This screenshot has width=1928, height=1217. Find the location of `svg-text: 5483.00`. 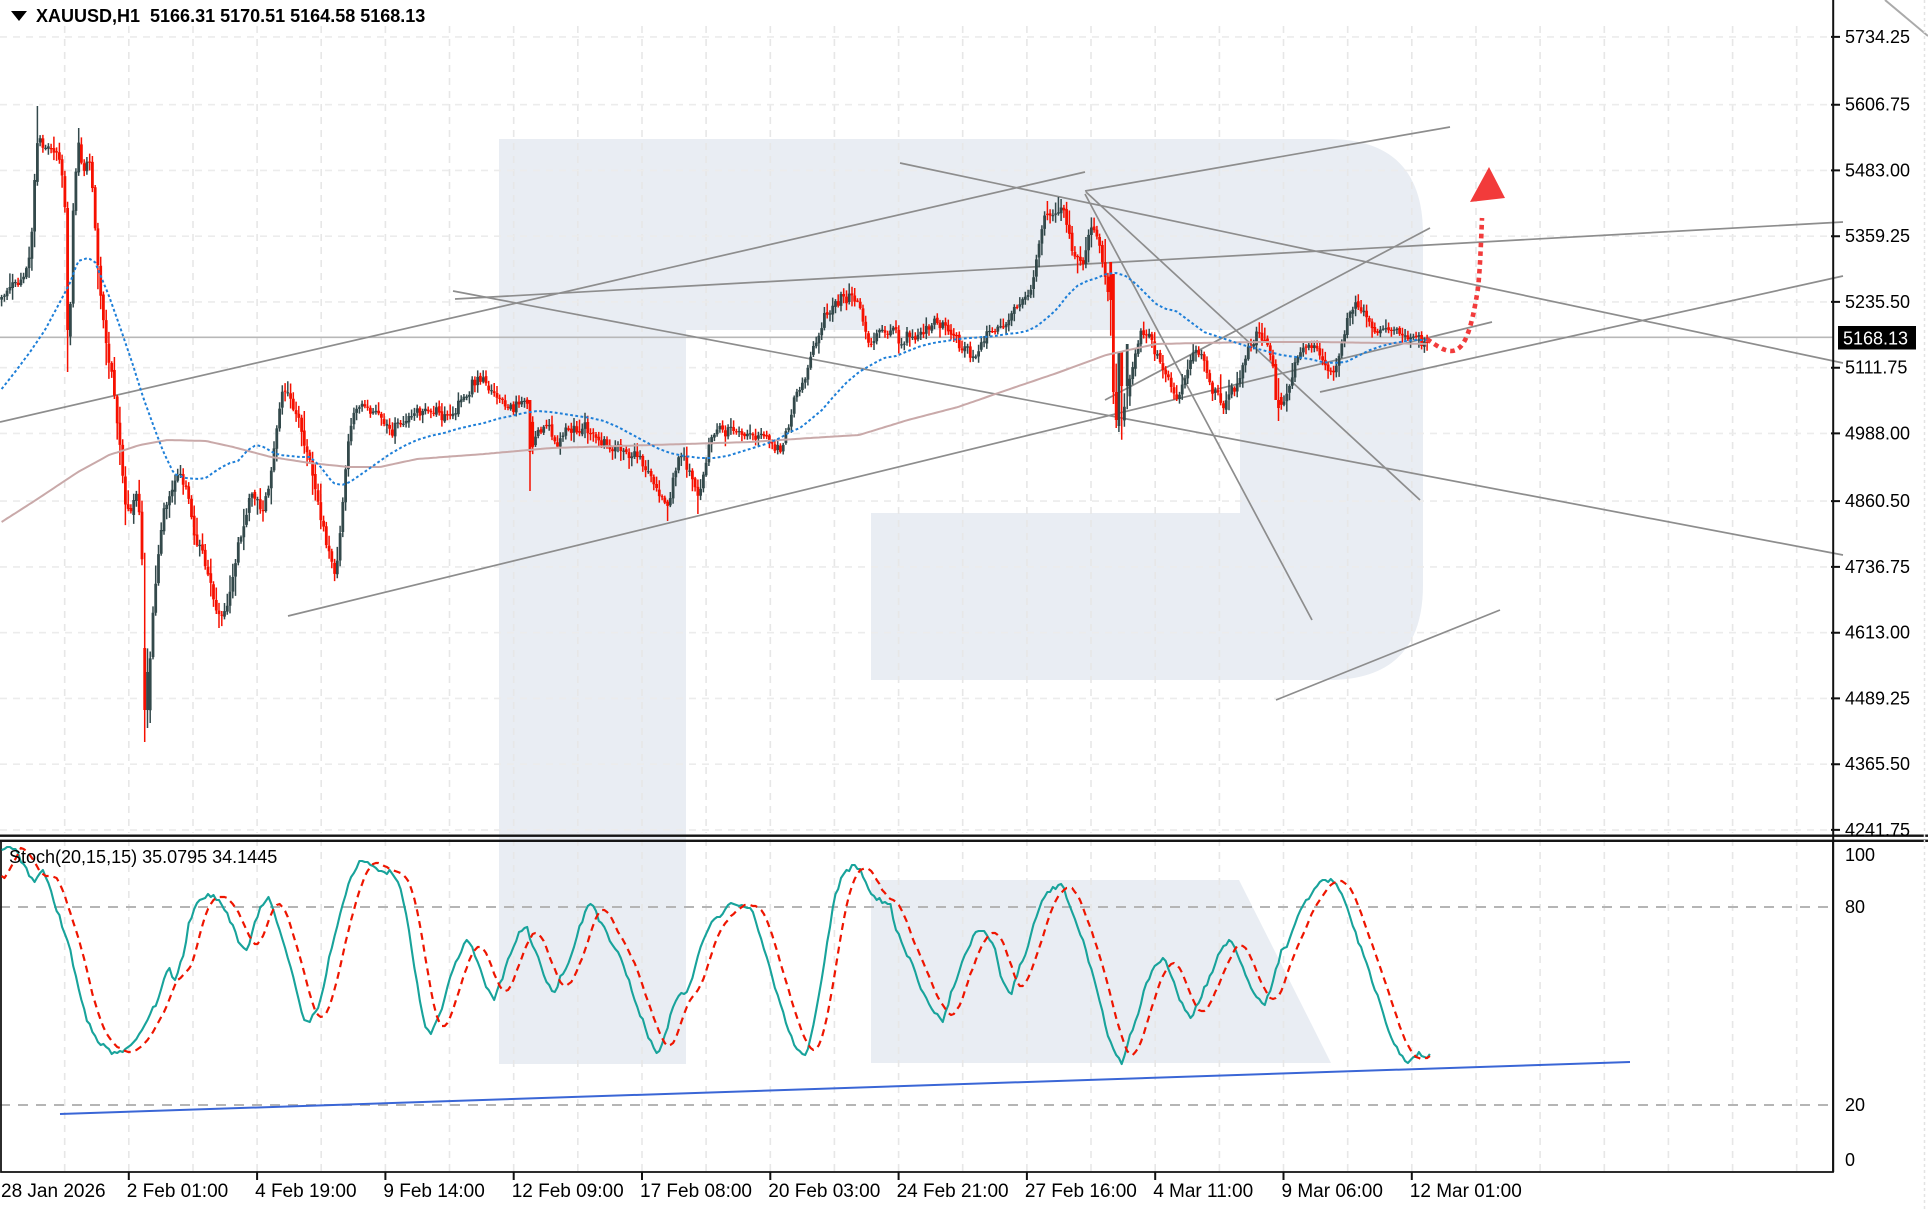

svg-text: 5483.00 is located at coordinates (1877, 170).